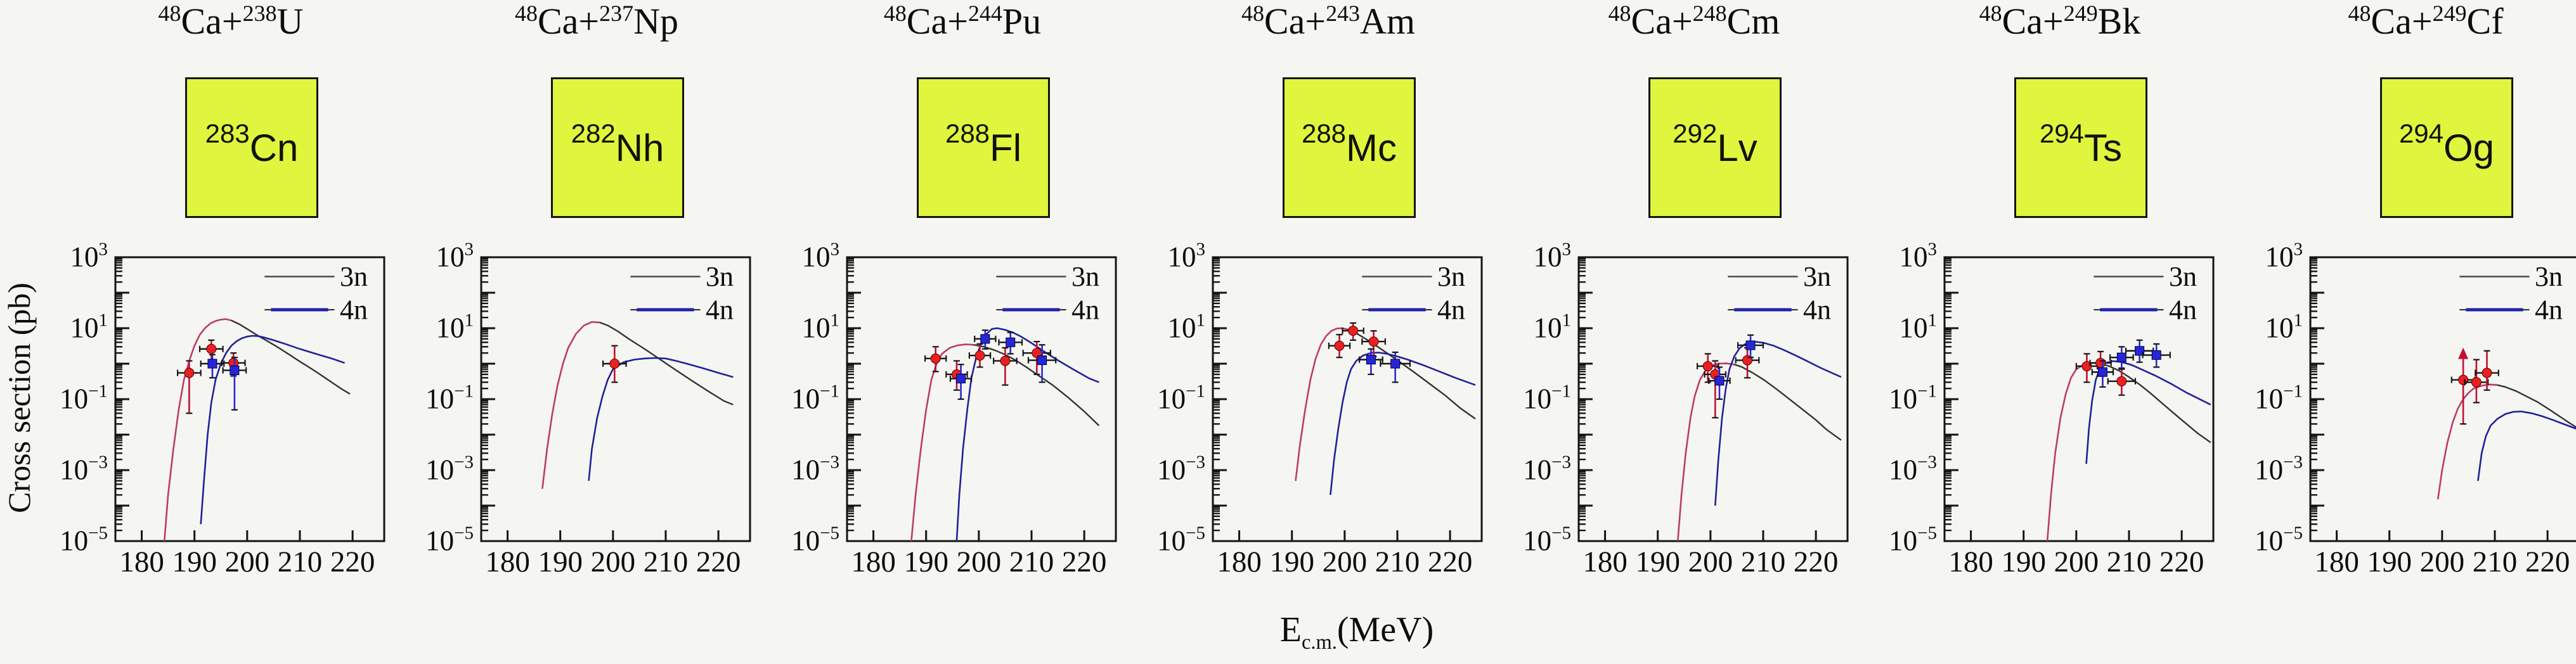  Describe the element at coordinates (1385, 404) in the screenshot. I see `curve-3n` at that location.